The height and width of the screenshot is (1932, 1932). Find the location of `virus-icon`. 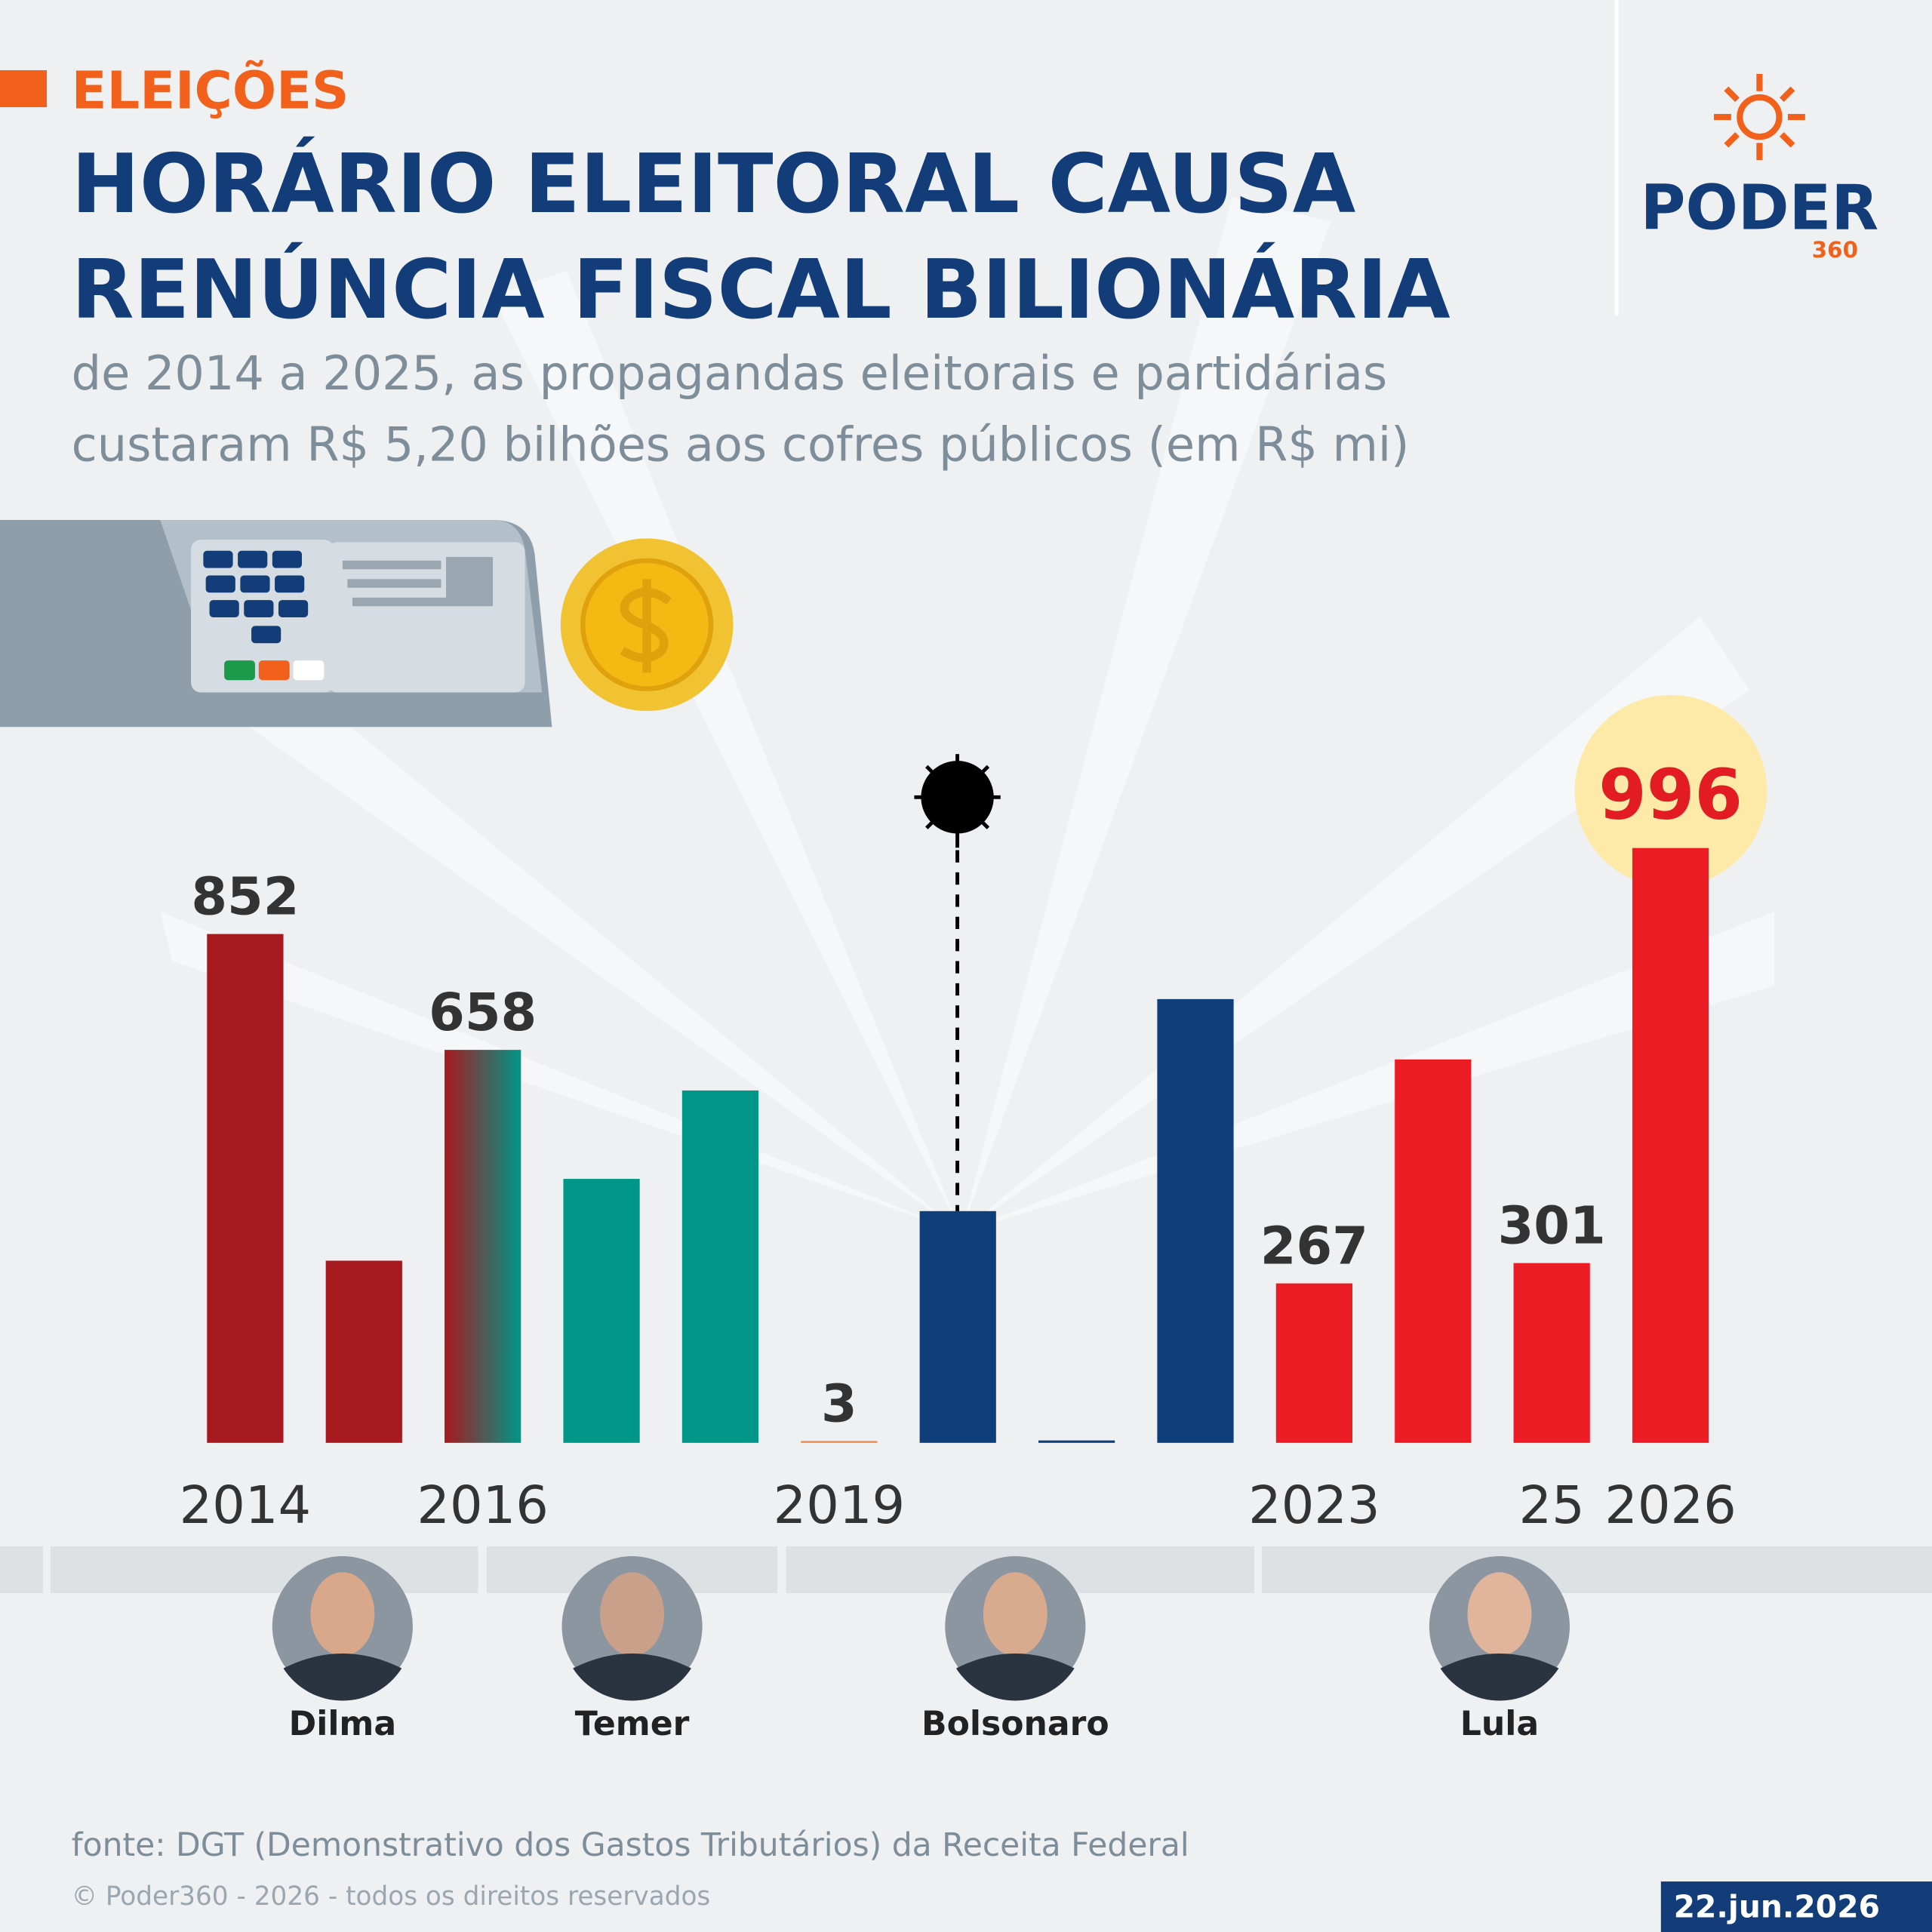

virus-icon is located at coordinates (957, 801).